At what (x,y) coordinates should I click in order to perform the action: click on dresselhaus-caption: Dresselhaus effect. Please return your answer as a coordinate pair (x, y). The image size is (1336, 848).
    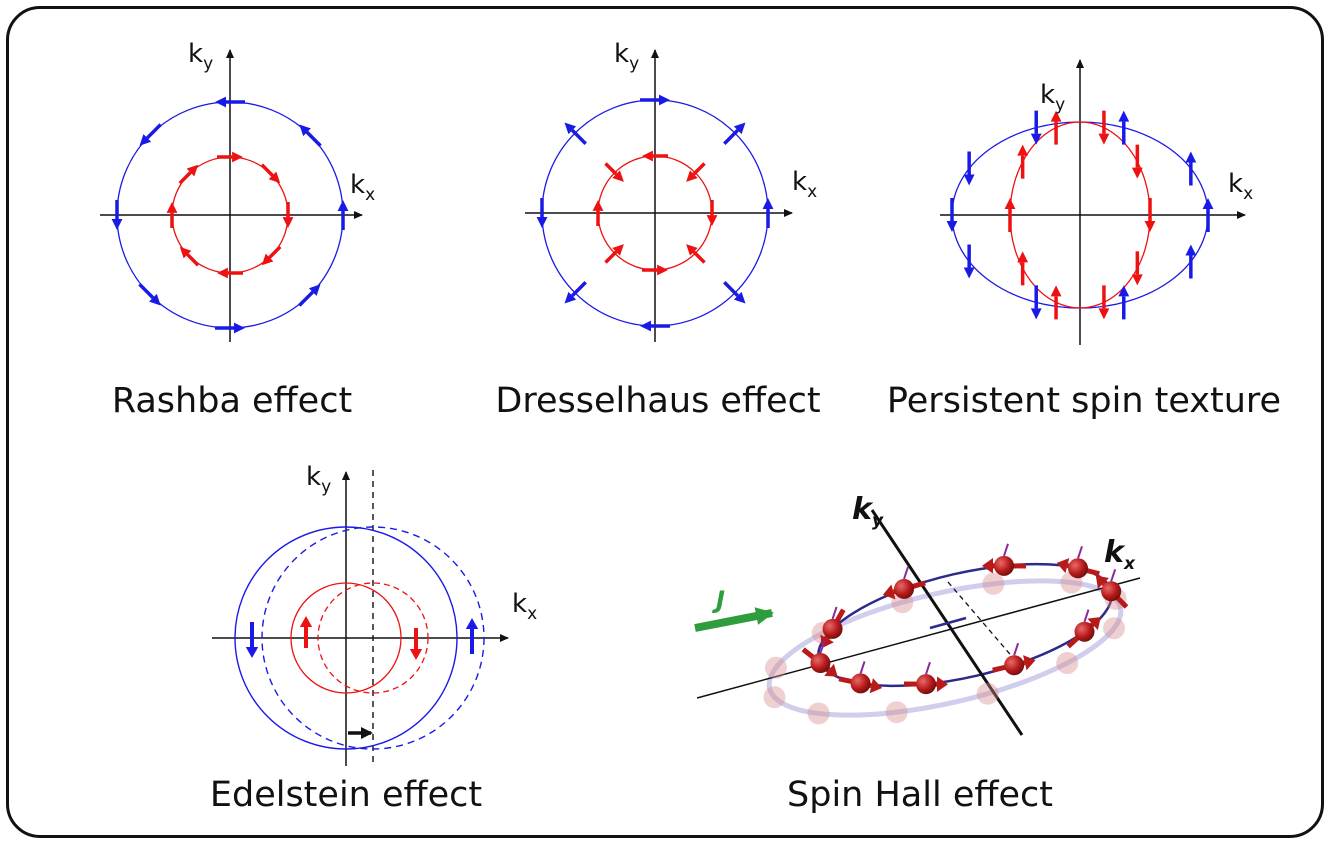
    Looking at the image, I should click on (657, 401).